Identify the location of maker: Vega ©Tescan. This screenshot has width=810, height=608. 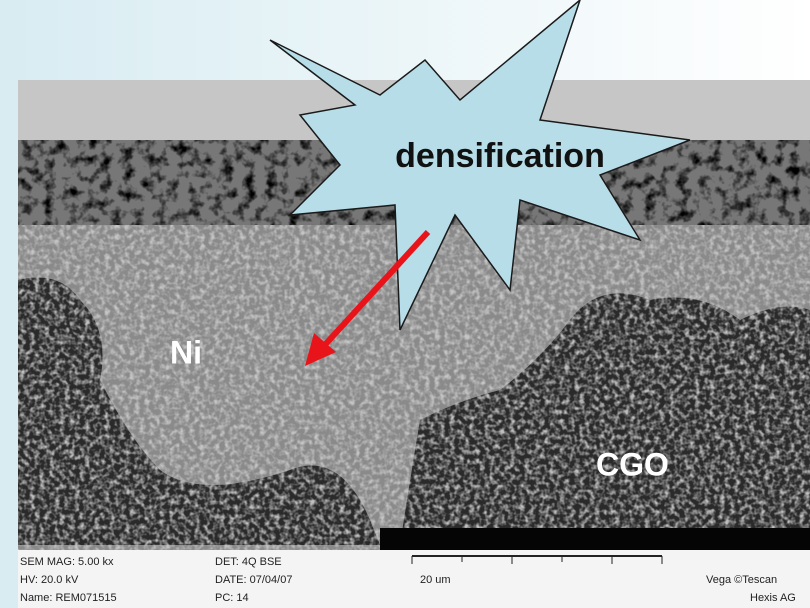
(741, 580).